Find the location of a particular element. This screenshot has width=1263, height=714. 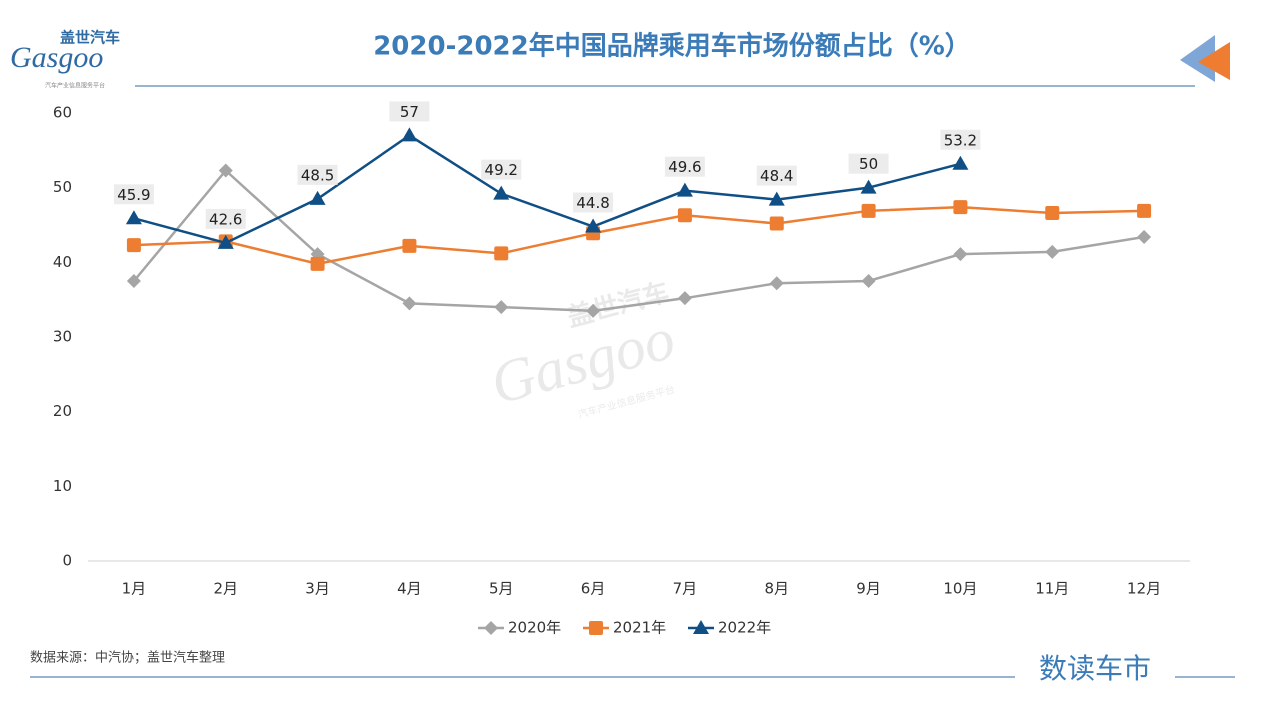

data-label: 53.2 is located at coordinates (960, 140).